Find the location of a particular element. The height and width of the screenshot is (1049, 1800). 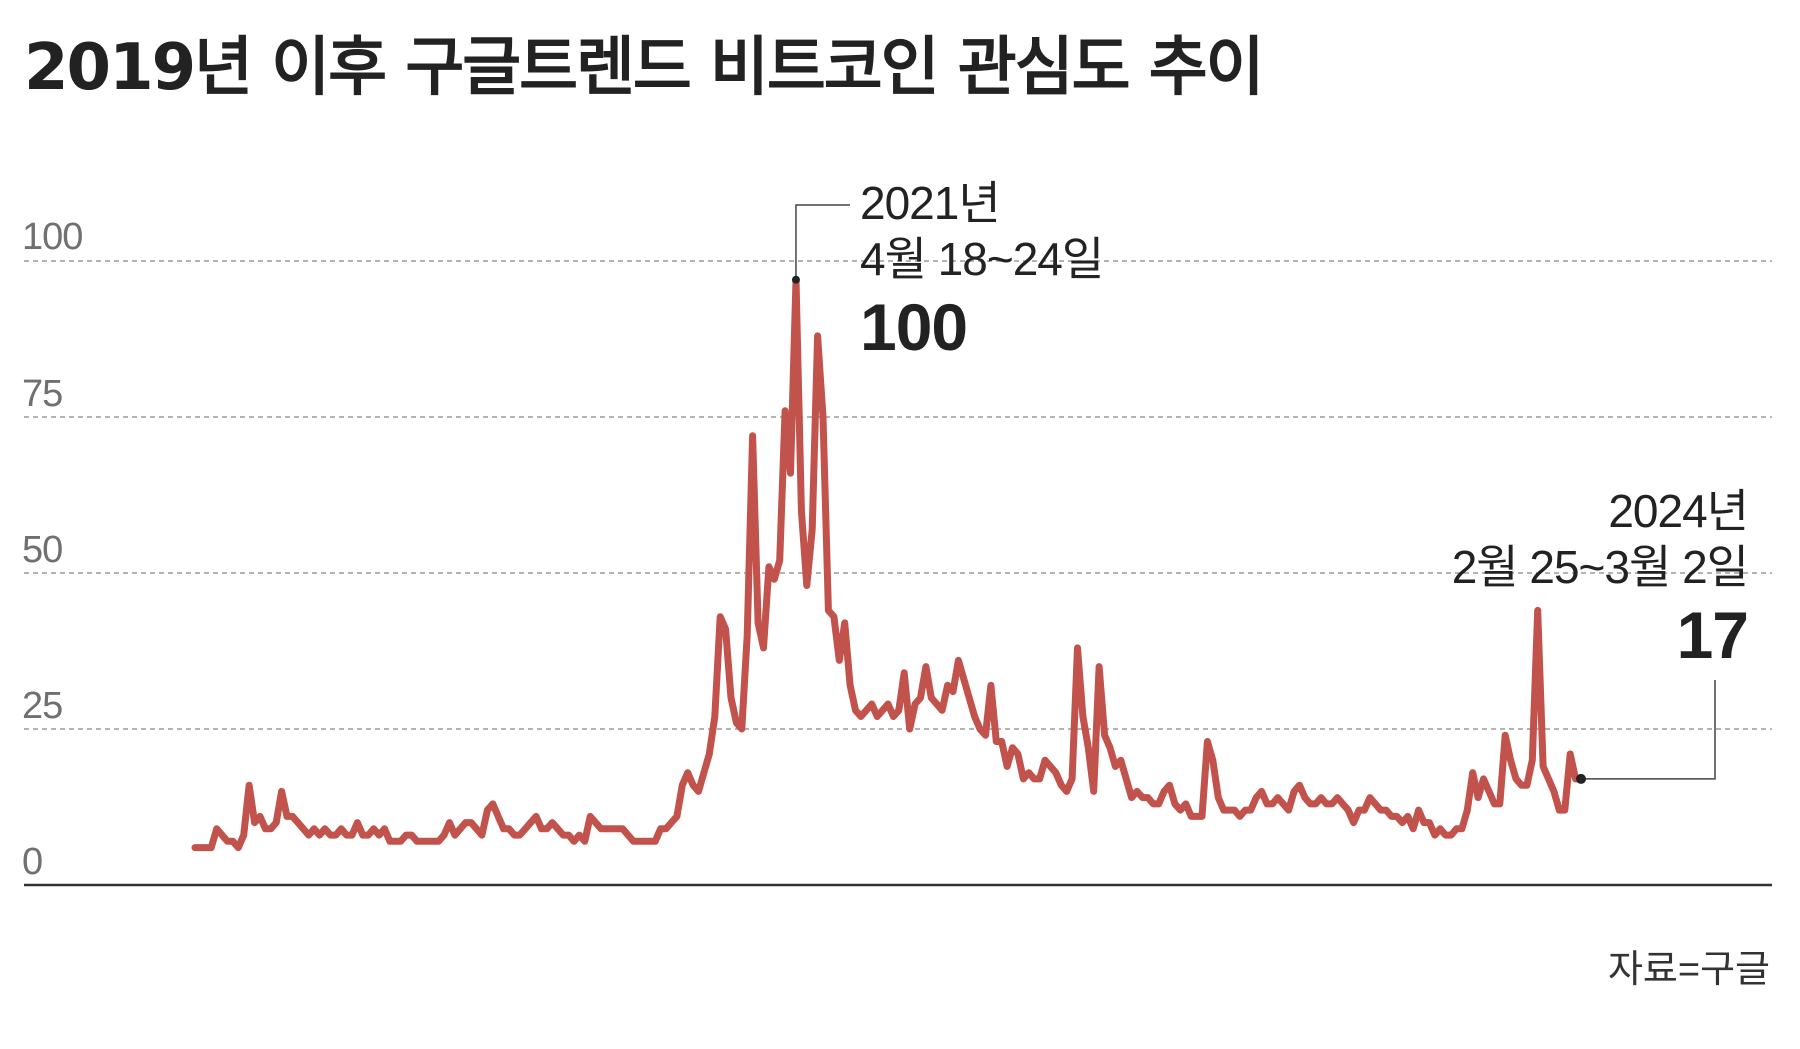

chart-title: 2019년 이후 구글트렌드 비트코인 관심도 추이 is located at coordinates (644, 68).